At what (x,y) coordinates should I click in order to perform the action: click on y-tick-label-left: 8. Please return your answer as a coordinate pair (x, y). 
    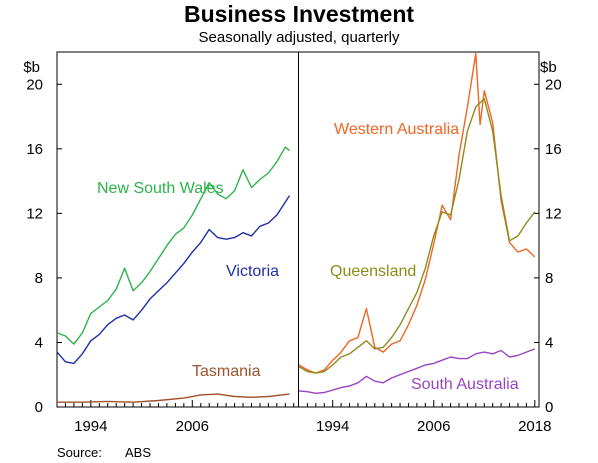
    Looking at the image, I should click on (39, 278).